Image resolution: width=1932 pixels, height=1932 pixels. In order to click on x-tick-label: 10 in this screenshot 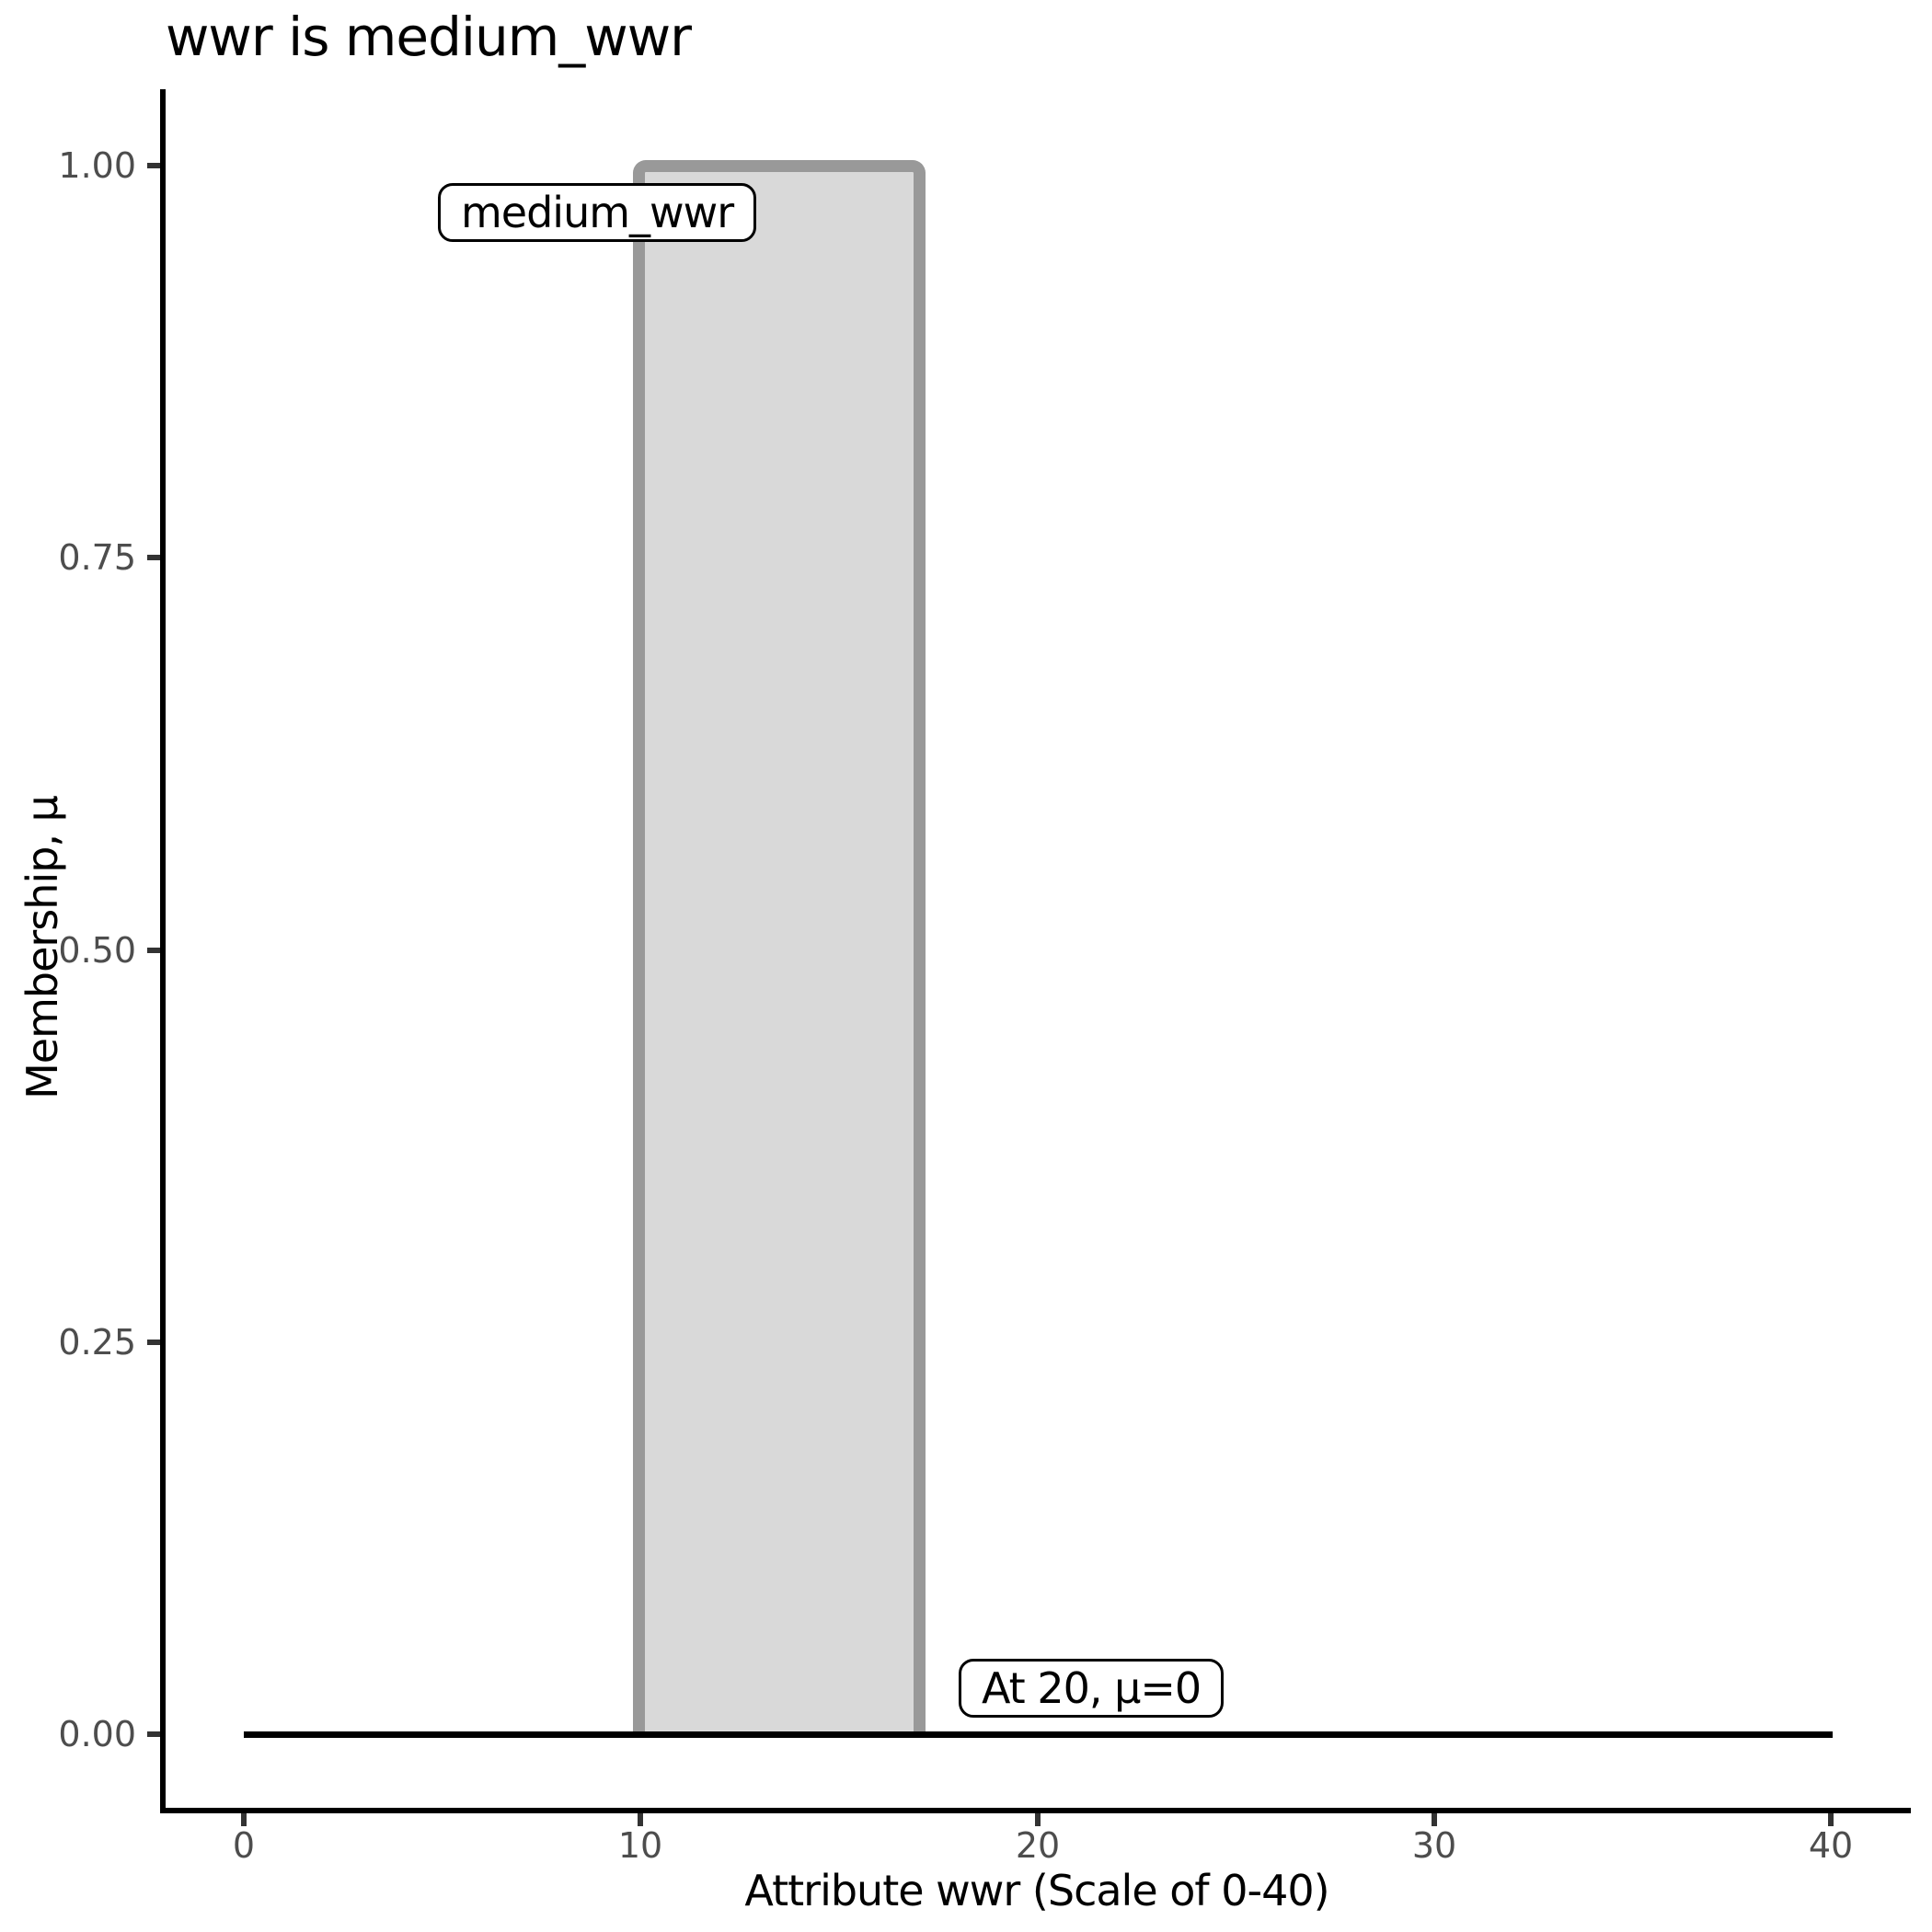, I will do `click(640, 1845)`.